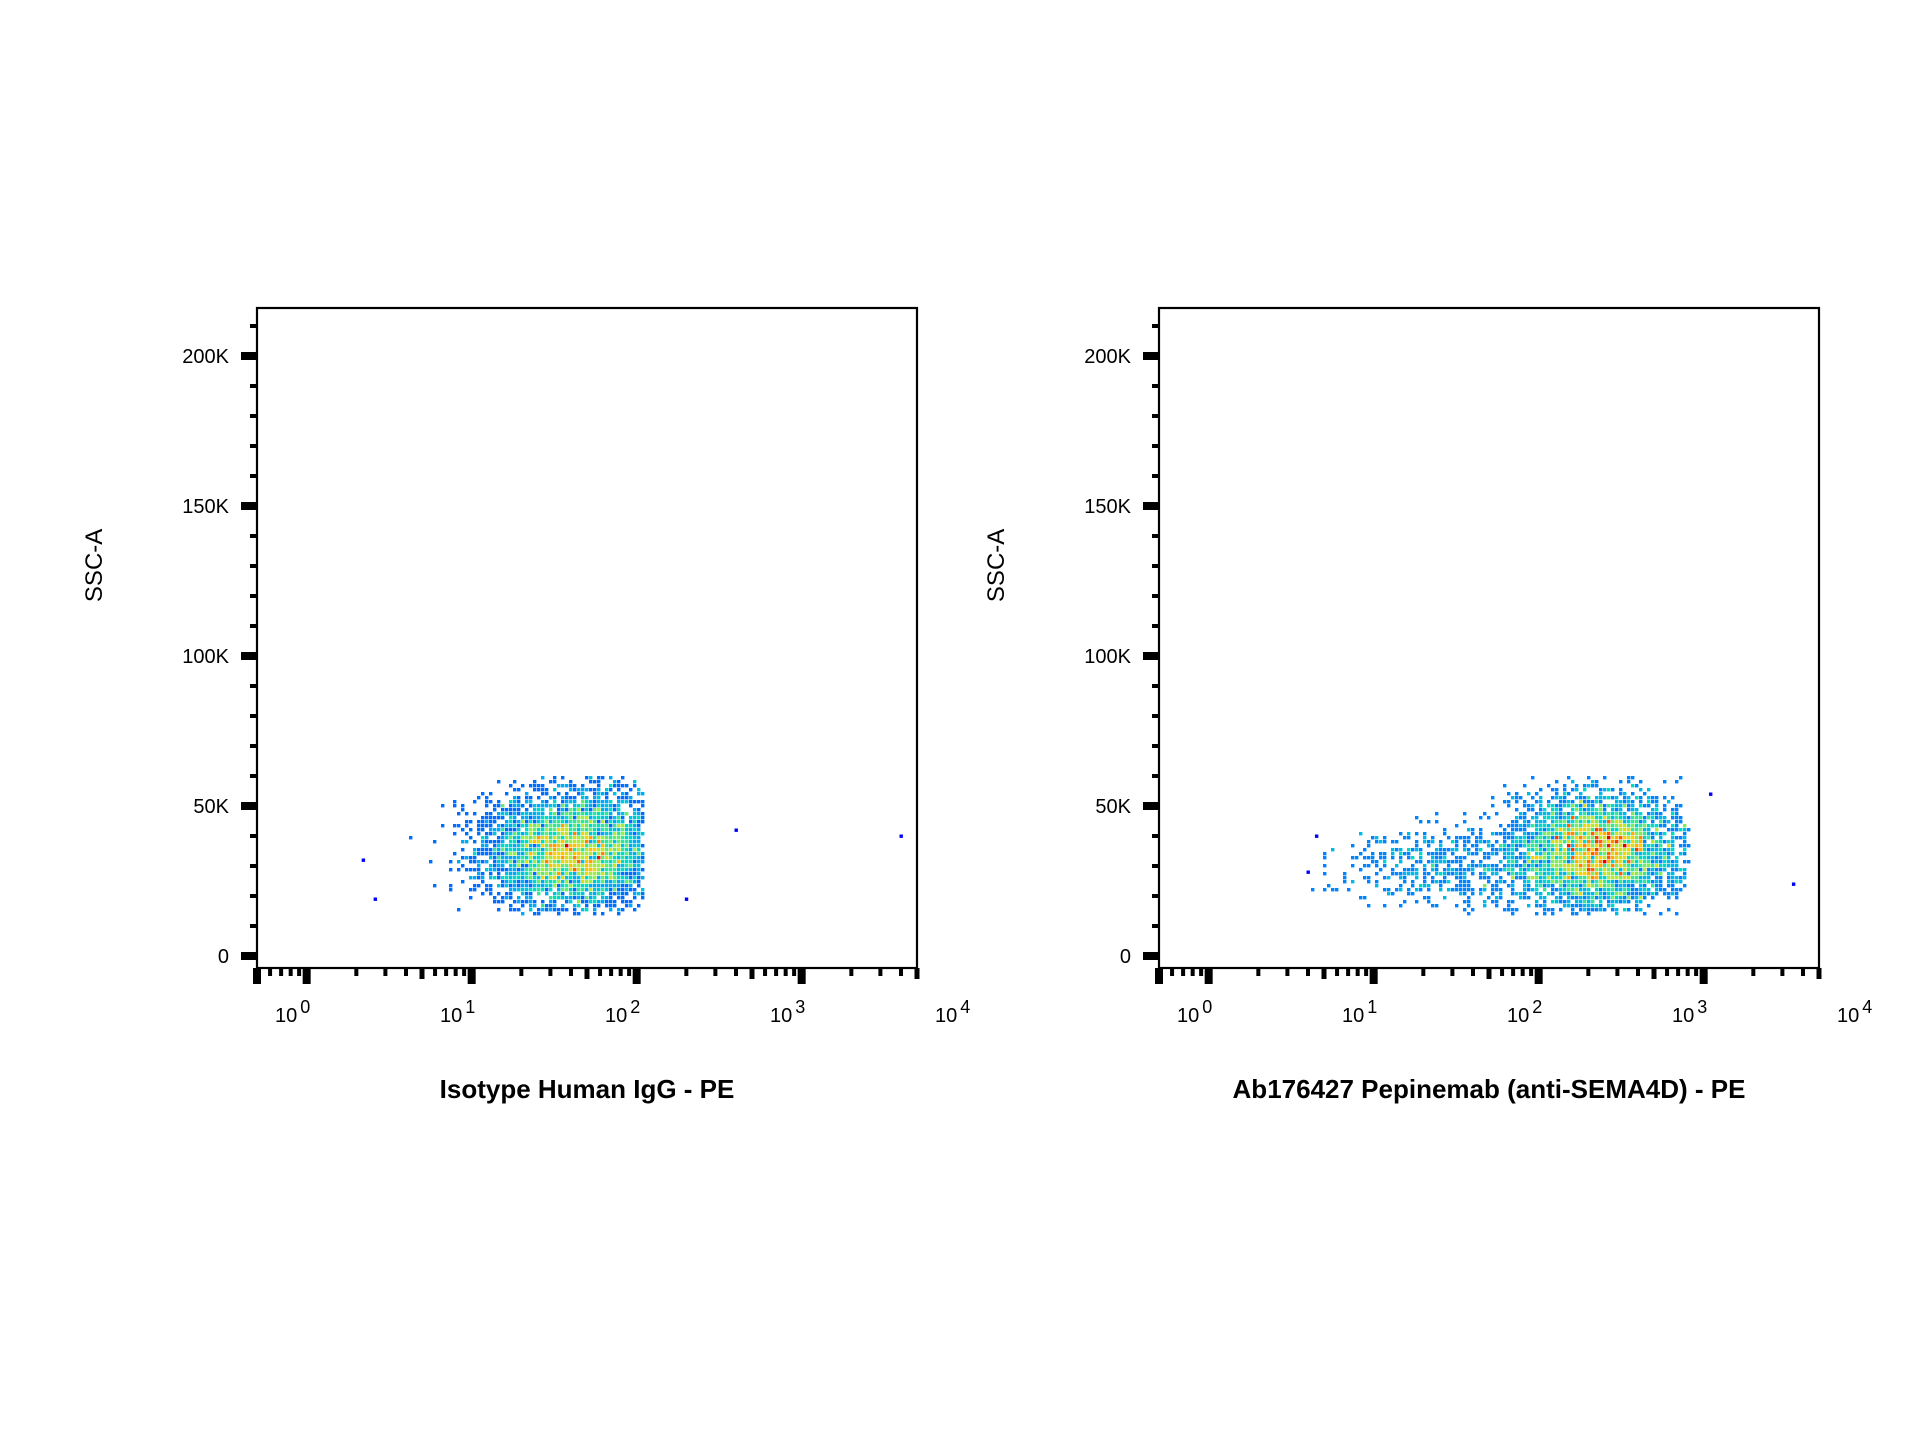 The image size is (1920, 1440). What do you see at coordinates (571, 972) in the screenshot?
I see `x-minor-tick` at bounding box center [571, 972].